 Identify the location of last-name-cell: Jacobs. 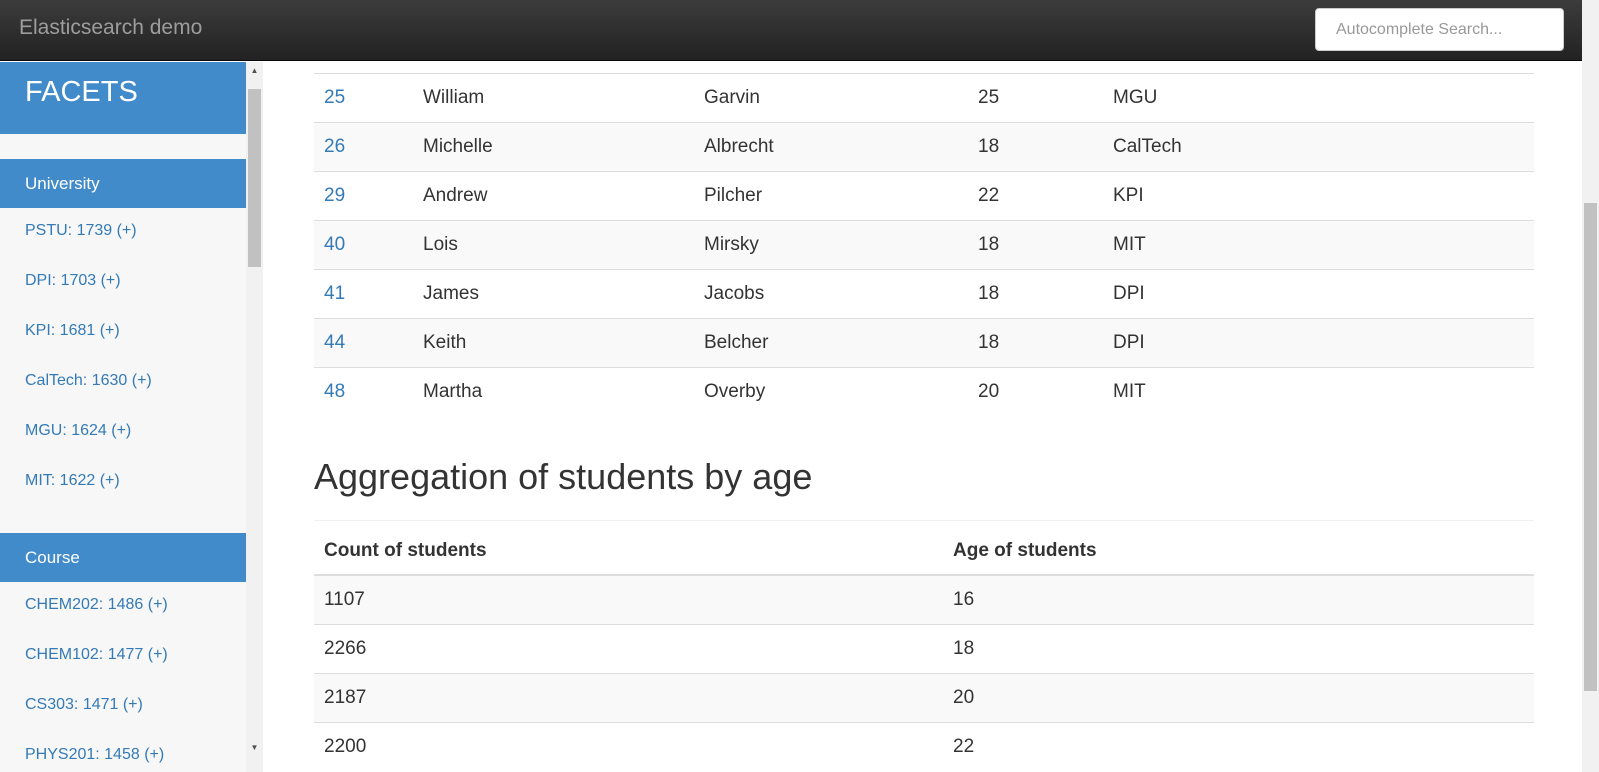
(734, 293).